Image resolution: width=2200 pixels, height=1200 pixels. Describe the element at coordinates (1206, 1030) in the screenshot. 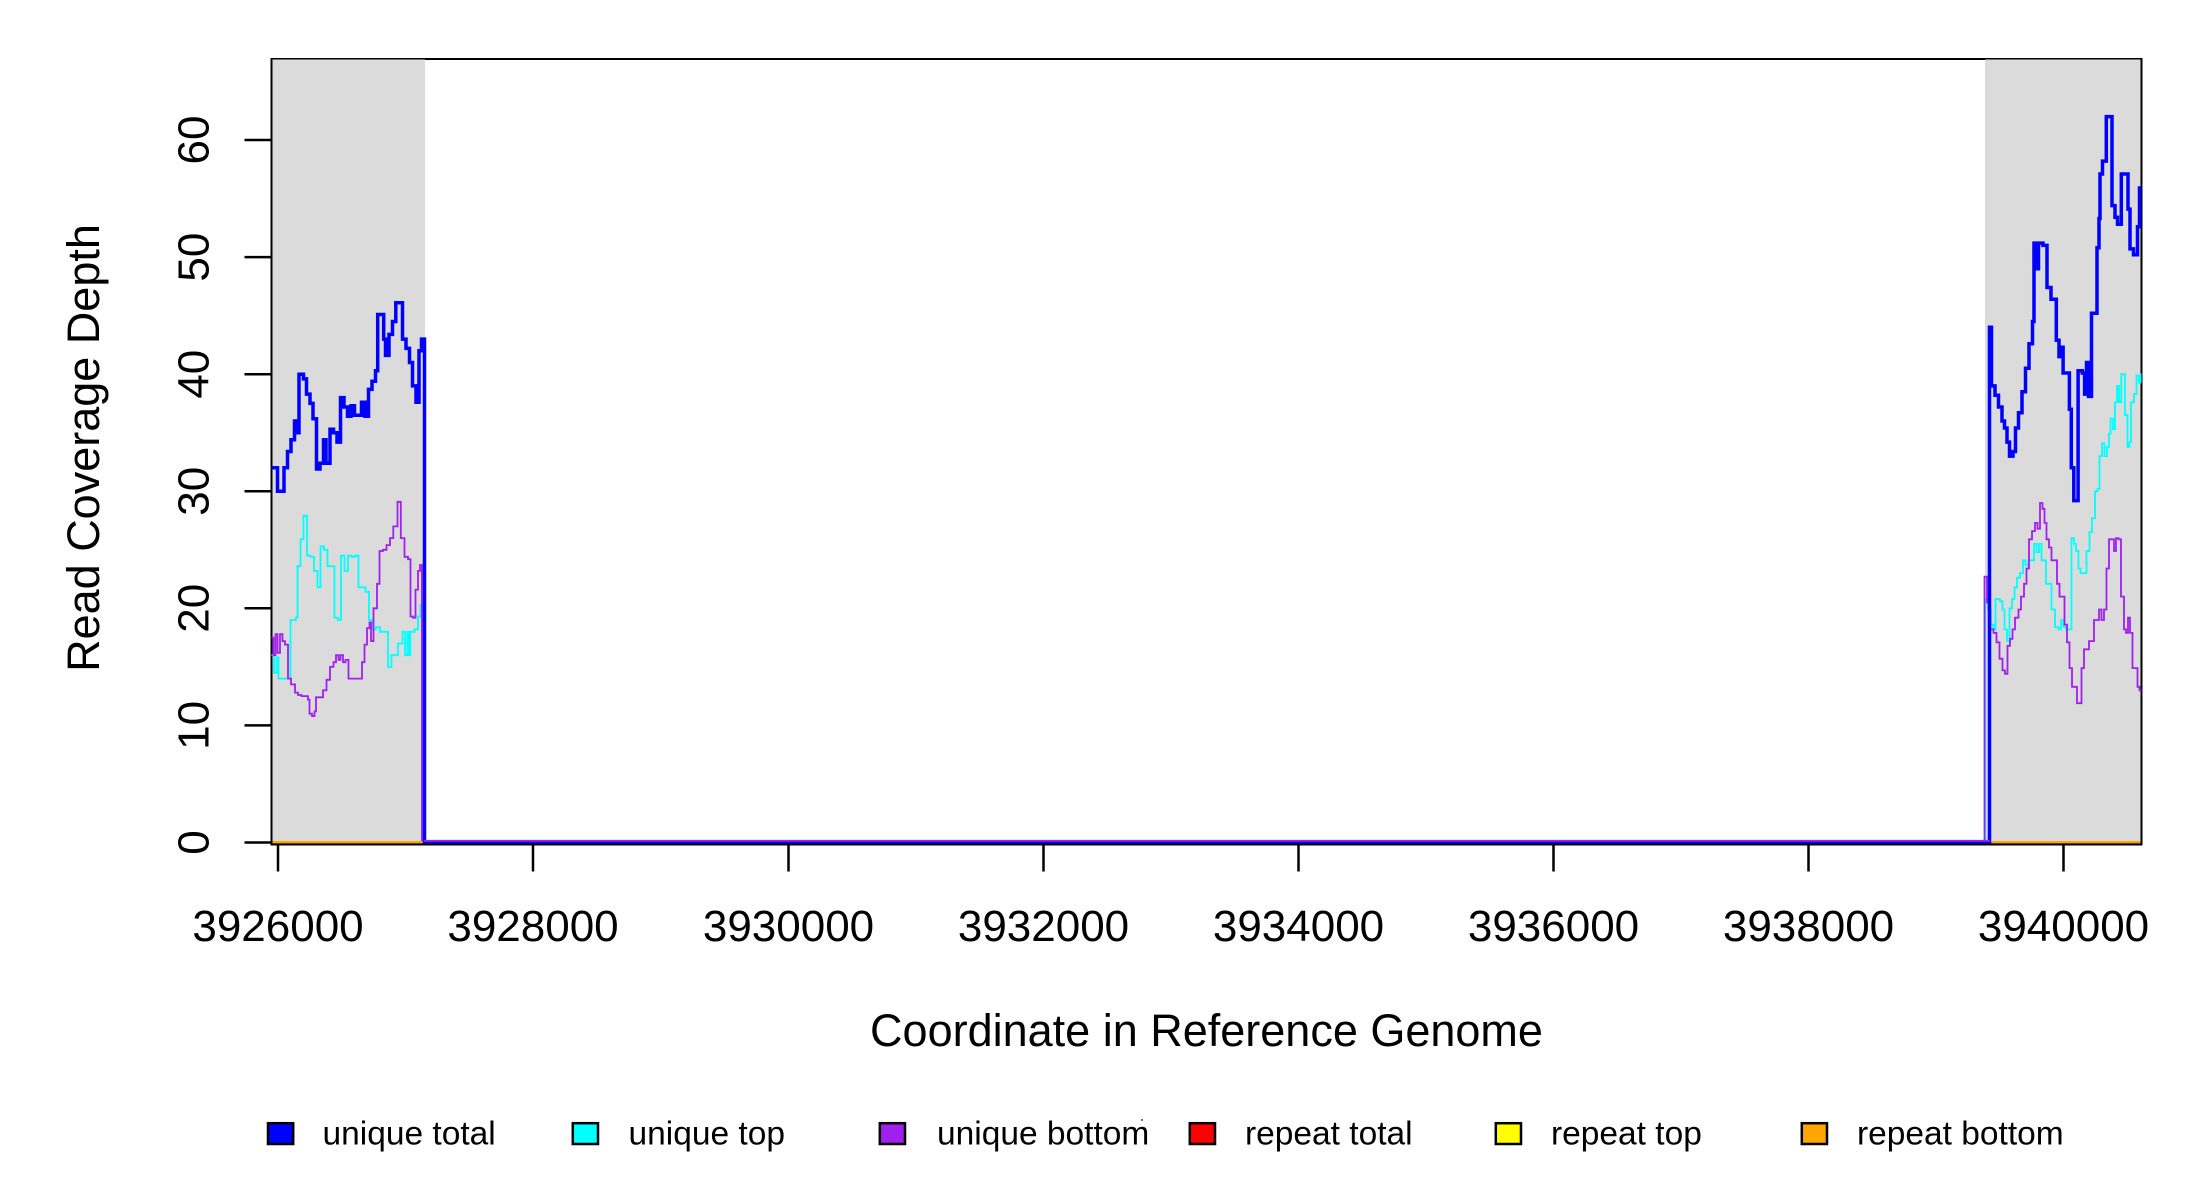

I see `svg-text: Coordinate in Reference Genome` at that location.